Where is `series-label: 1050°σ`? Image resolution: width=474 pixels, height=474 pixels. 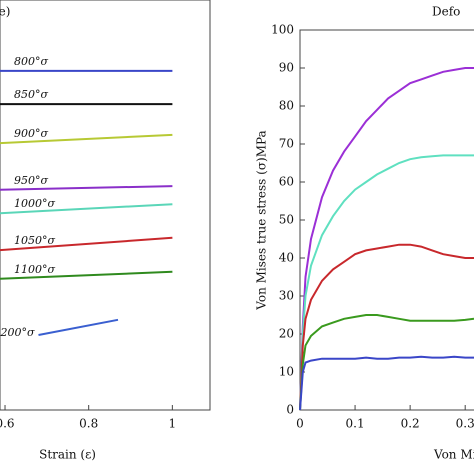 series-label: 1050°σ is located at coordinates (34, 240).